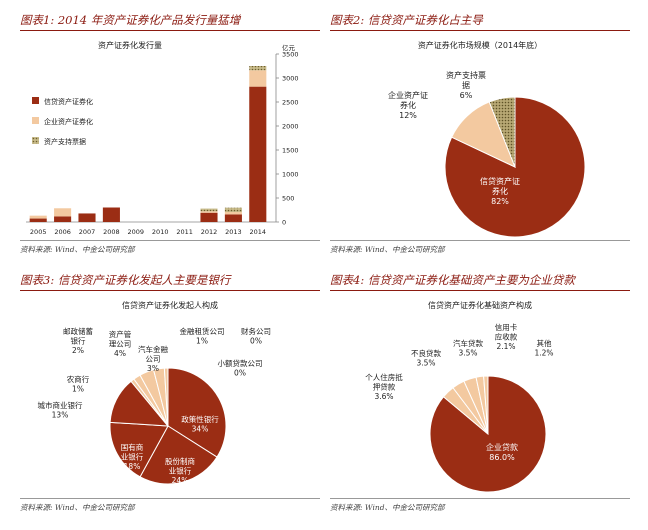 This screenshot has height=530, width=648. What do you see at coordinates (500, 181) in the screenshot?
I see `slice-label: 信贷资产证` at bounding box center [500, 181].